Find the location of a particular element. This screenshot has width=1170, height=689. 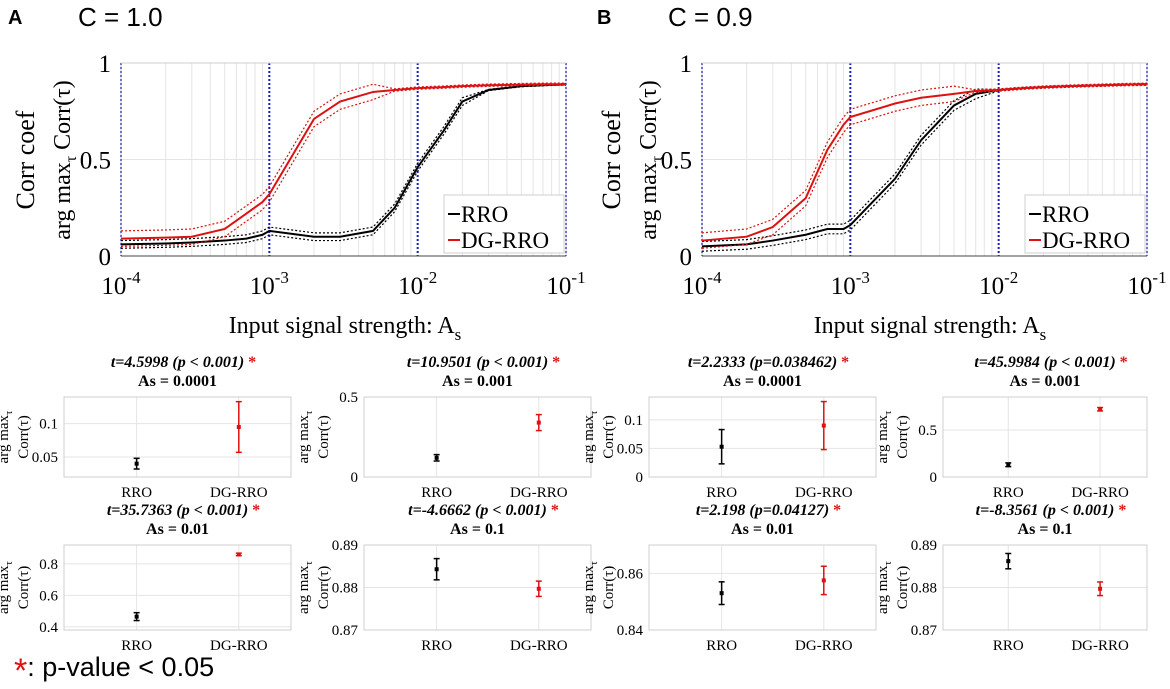

y-tick-label: 0.1 is located at coordinates (633, 421).